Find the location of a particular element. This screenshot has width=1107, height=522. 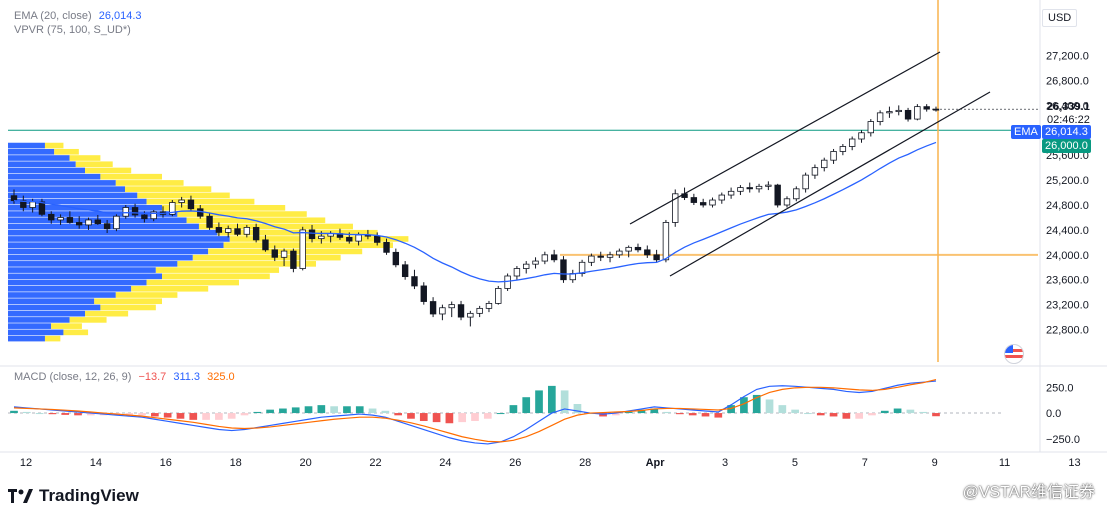

currency-button: USD is located at coordinates (1060, 18).